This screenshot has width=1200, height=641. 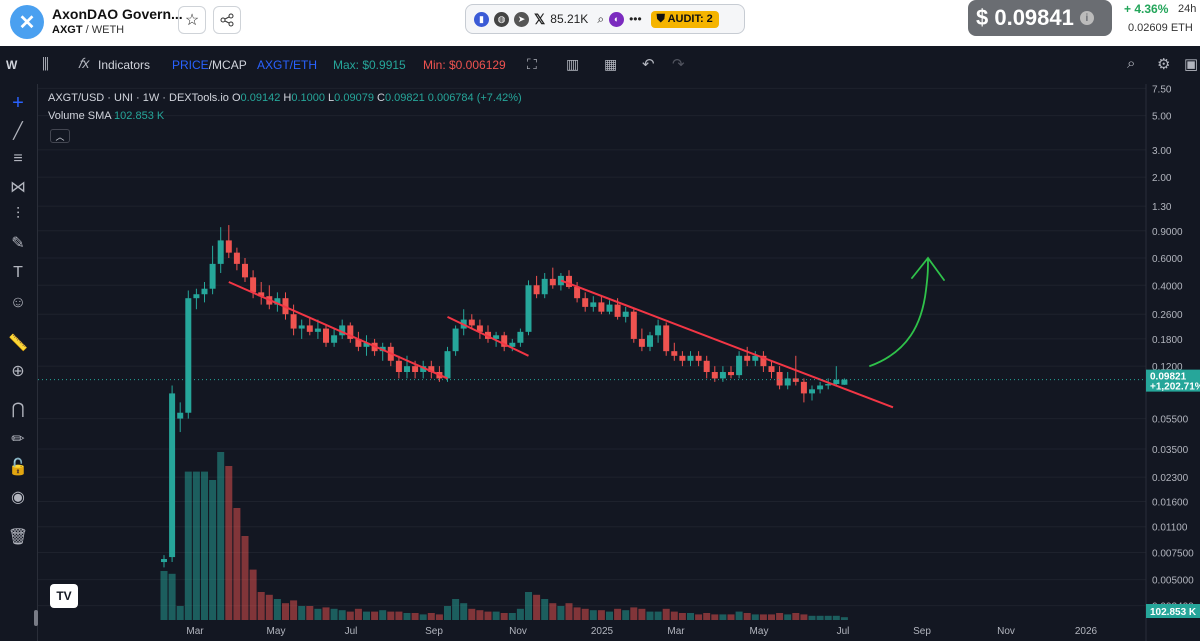 I want to click on compare-icon: ▦, so click(x=611, y=64).